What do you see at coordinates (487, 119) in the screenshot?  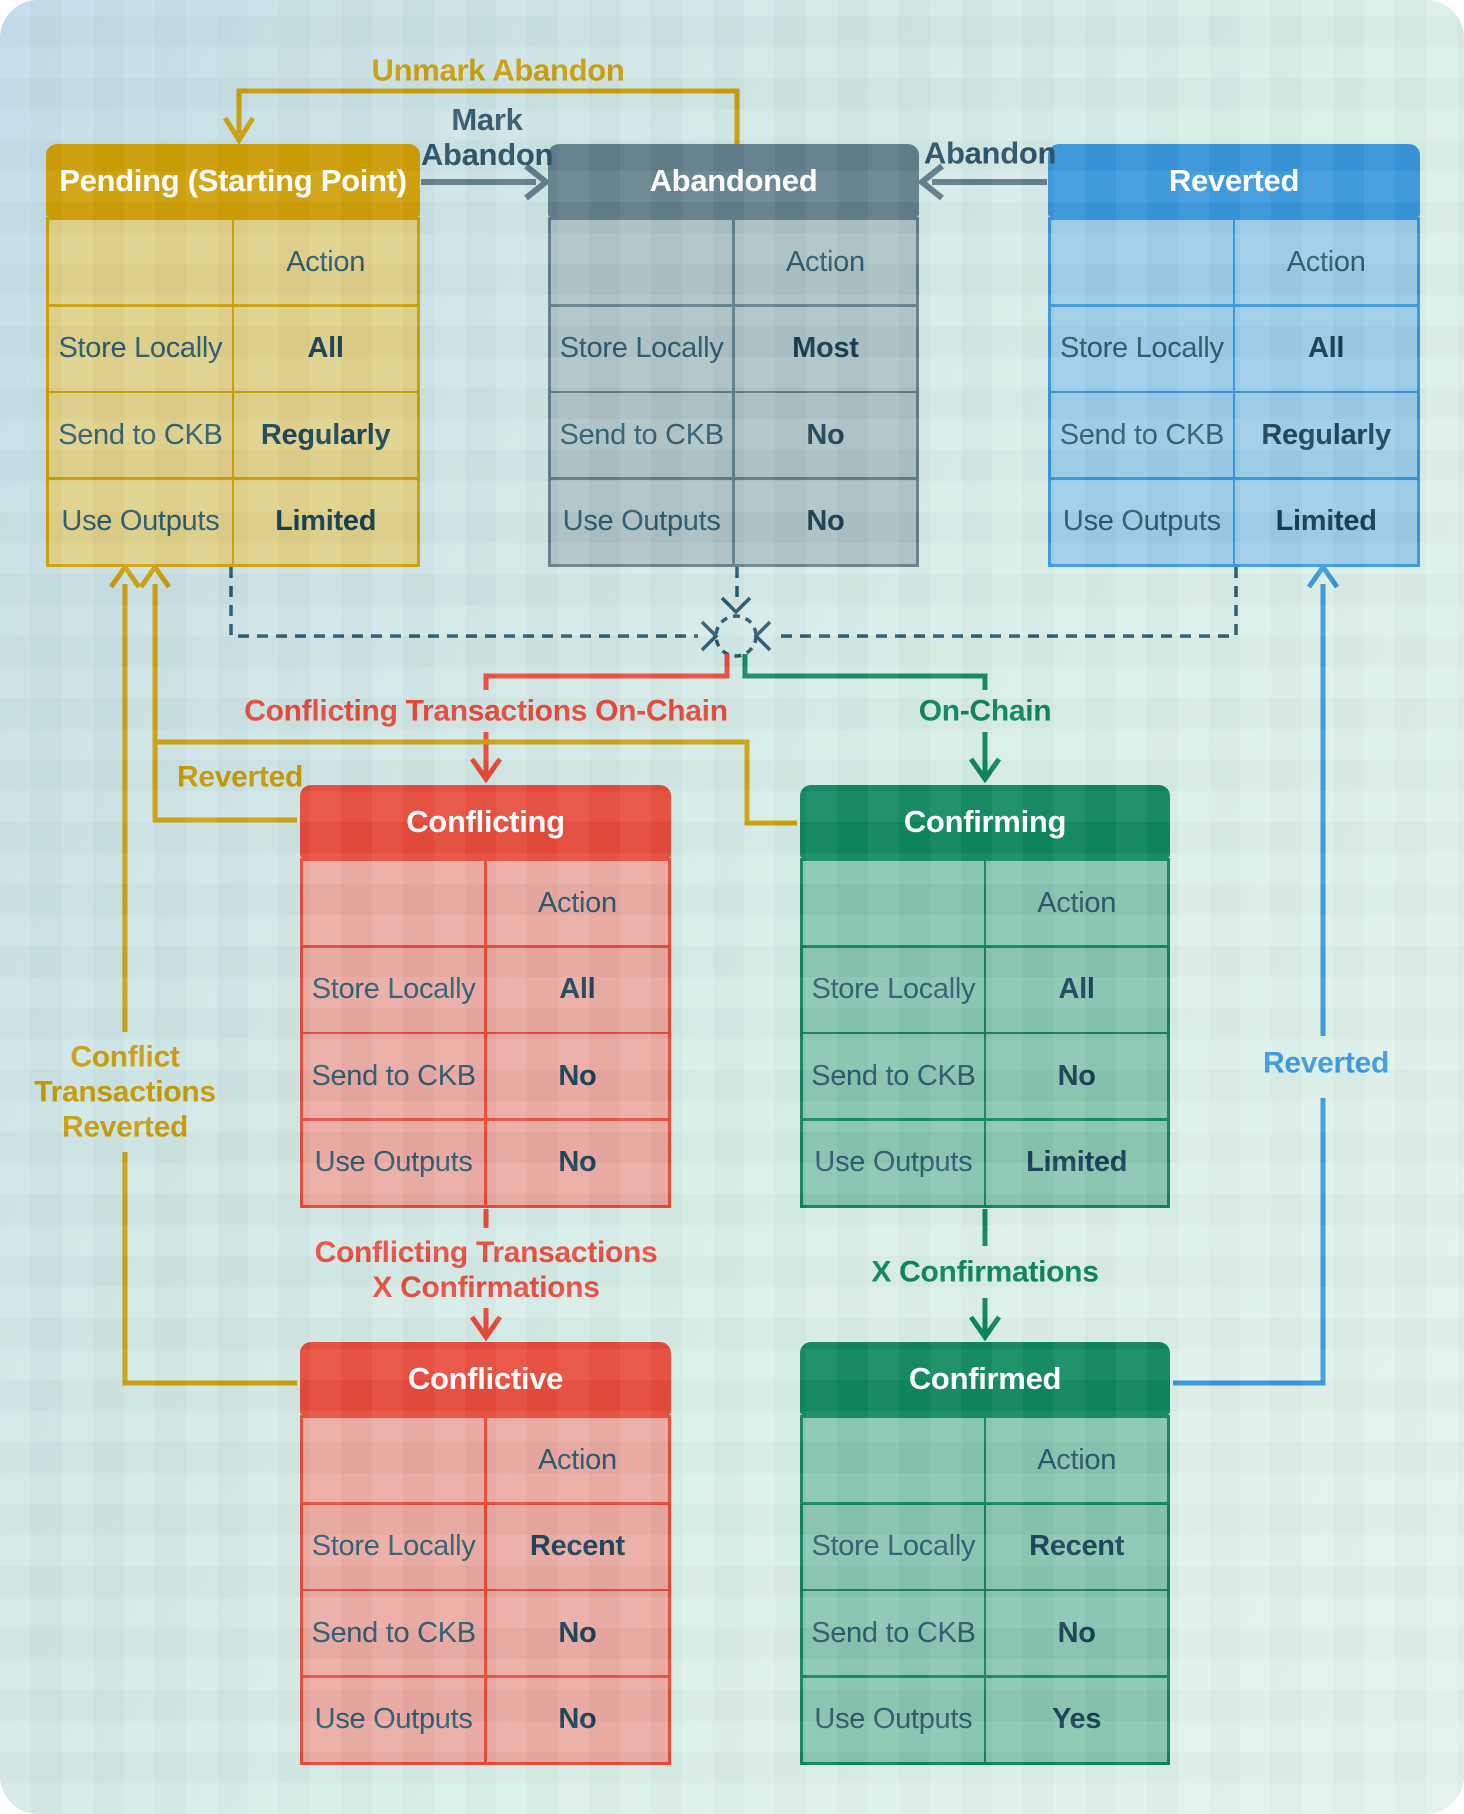 I see `mark-abandon-line1: Mark` at bounding box center [487, 119].